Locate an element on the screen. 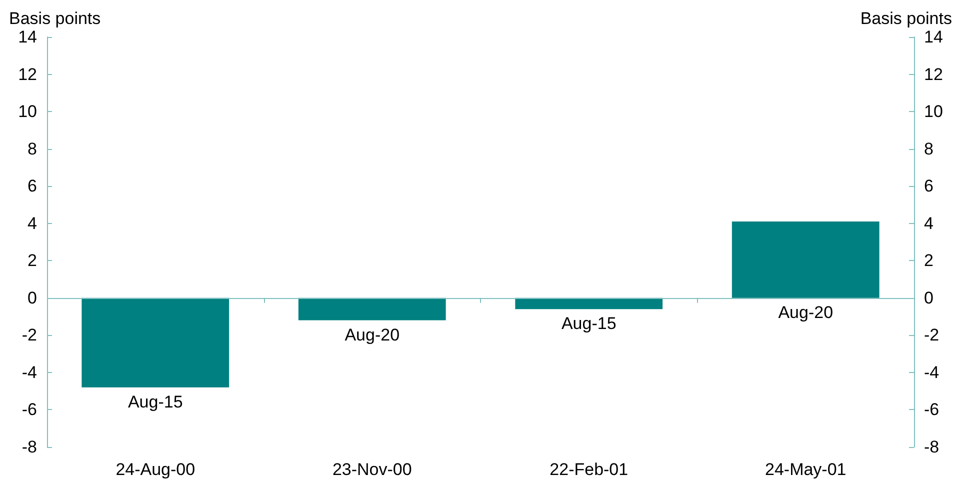 This screenshot has height=490, width=956. y-axis-title: Basis points is located at coordinates (55, 18).